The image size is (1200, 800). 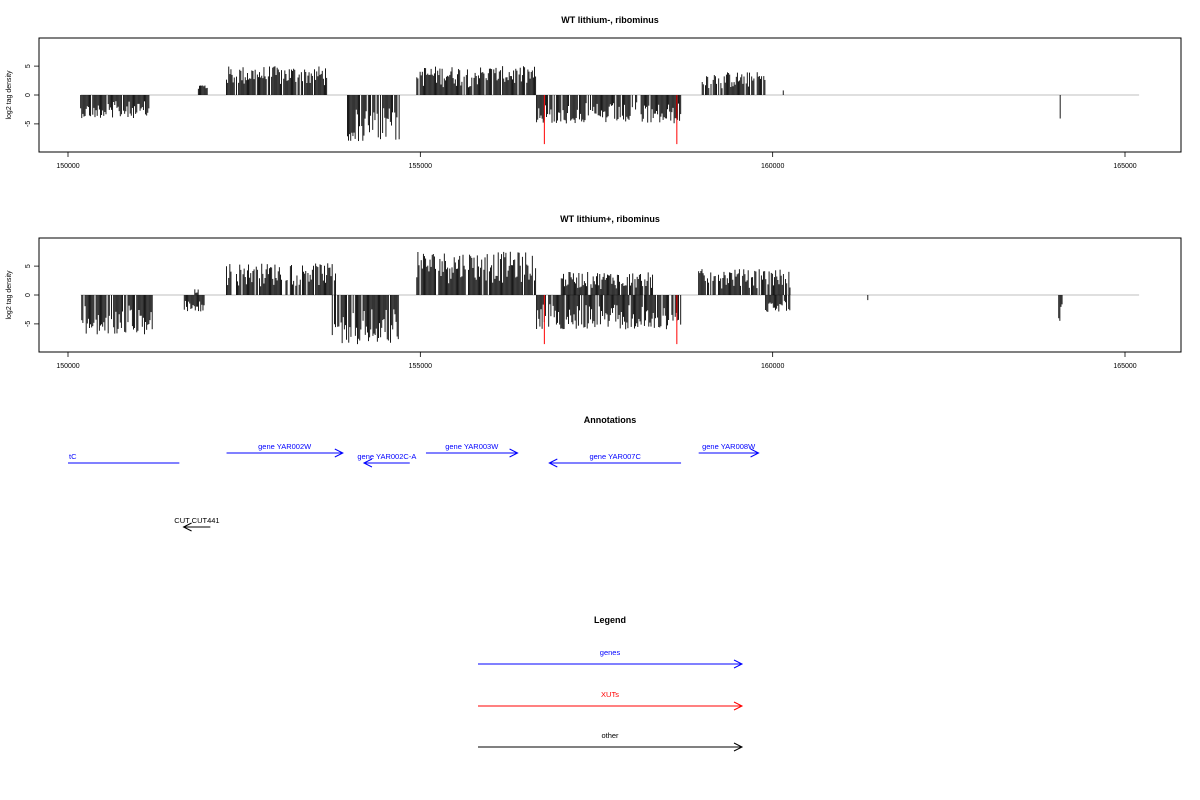 I want to click on annotation-feature: gene YAR008W, so click(x=729, y=450).